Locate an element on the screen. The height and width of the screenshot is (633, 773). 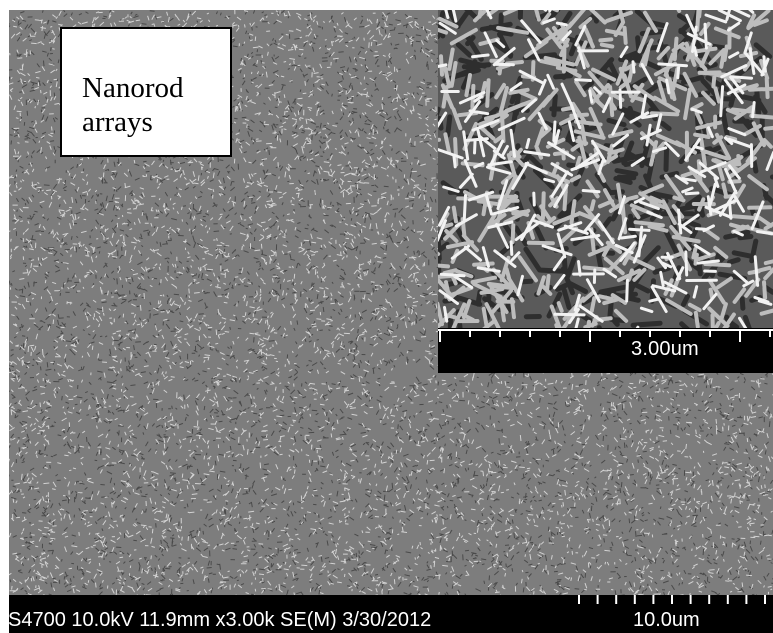
inset-scale-label: 3.00um is located at coordinates (665, 349).